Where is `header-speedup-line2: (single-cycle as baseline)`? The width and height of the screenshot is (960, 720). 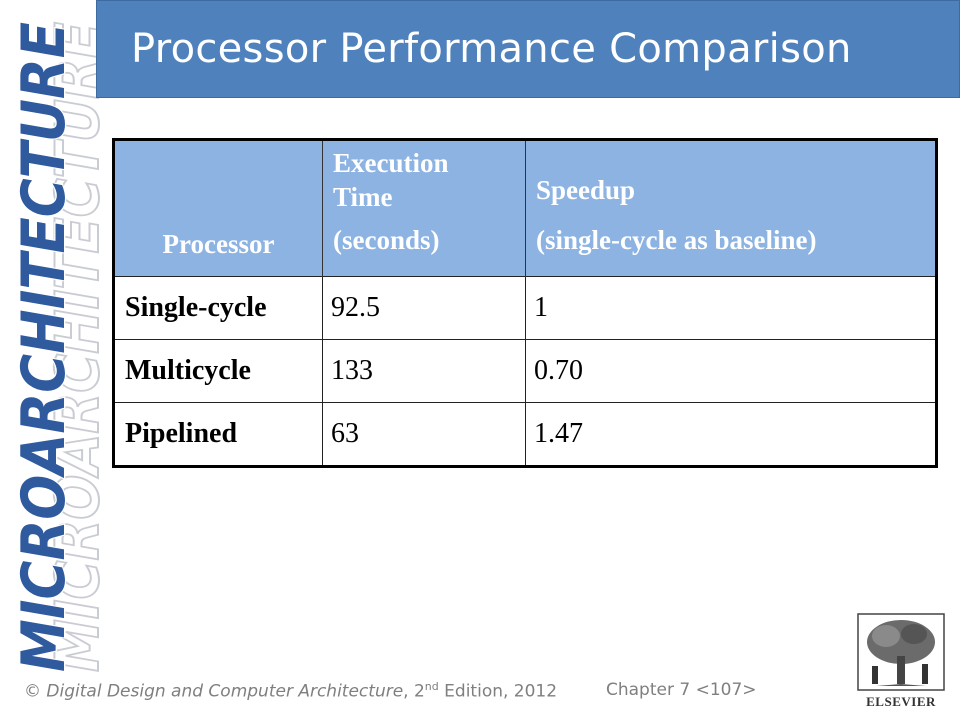
header-speedup-line2: (single-cycle as baseline) is located at coordinates (676, 239).